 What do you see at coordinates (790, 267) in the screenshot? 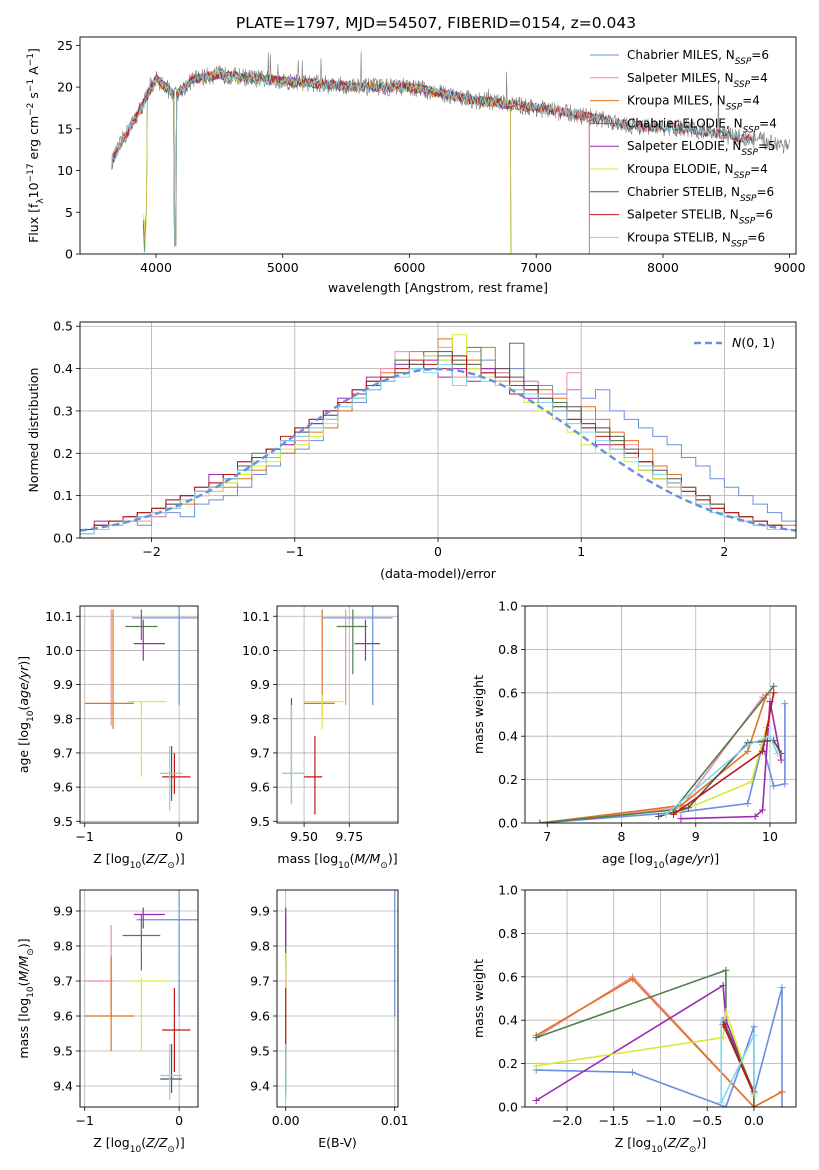
I see `x-tick-label: 9000` at bounding box center [790, 267].